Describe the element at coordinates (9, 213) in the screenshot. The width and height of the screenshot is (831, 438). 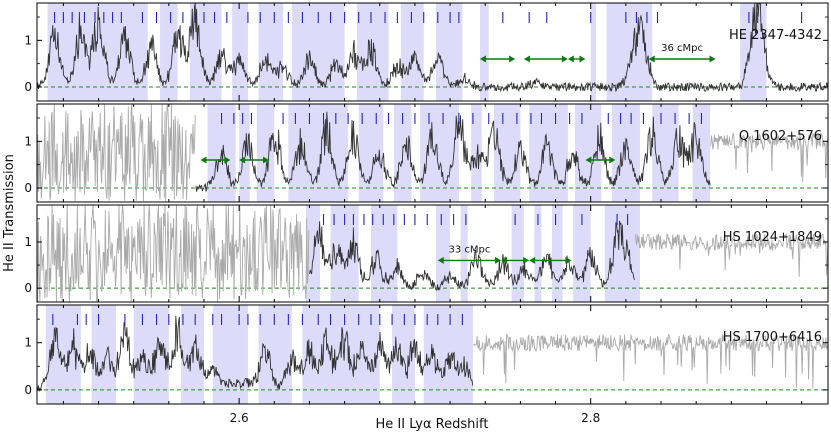
I see `y-axis-label: He II Transmission` at that location.